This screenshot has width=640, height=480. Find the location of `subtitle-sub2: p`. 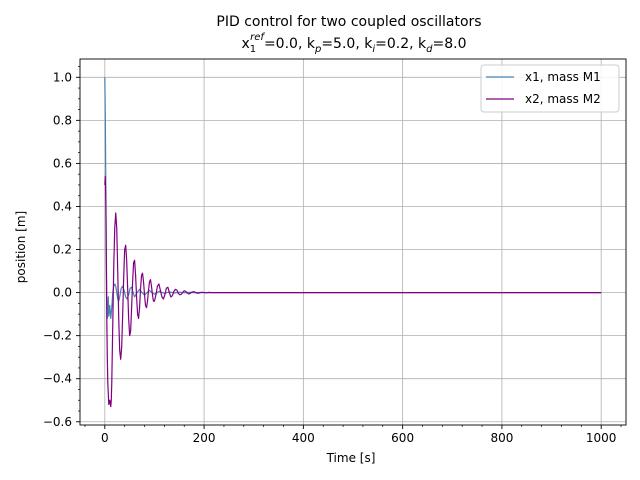

subtitle-sub2: p is located at coordinates (317, 49).